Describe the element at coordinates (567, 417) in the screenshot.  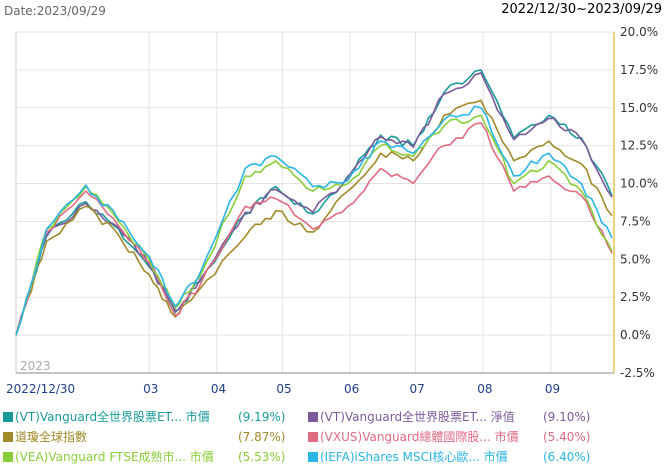
I see `legend-value: (9.10%)` at that location.